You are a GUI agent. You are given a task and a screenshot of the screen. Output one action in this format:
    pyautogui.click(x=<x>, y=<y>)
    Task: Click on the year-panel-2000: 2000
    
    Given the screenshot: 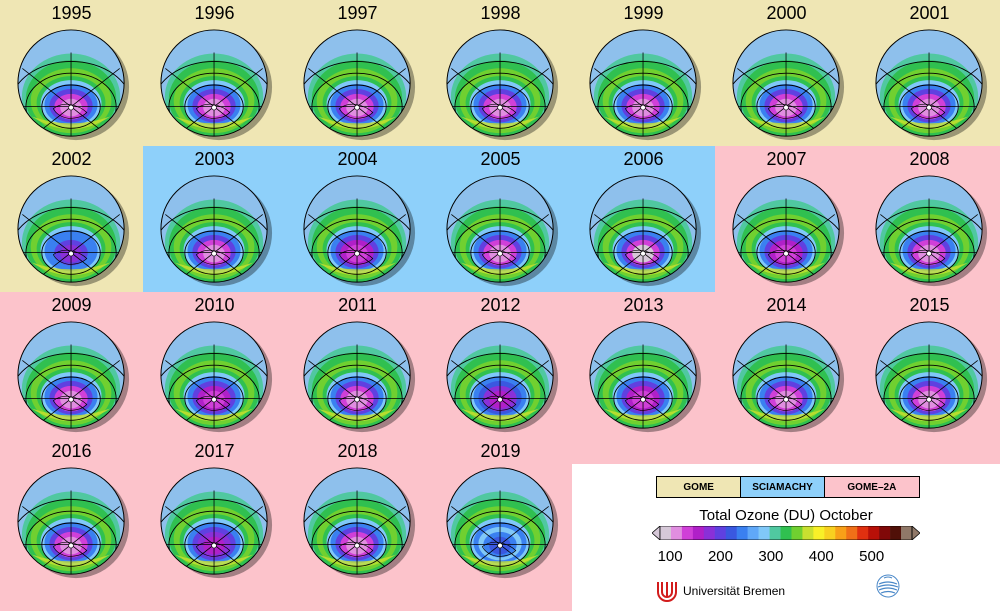 What is the action you would take?
    pyautogui.click(x=786, y=73)
    